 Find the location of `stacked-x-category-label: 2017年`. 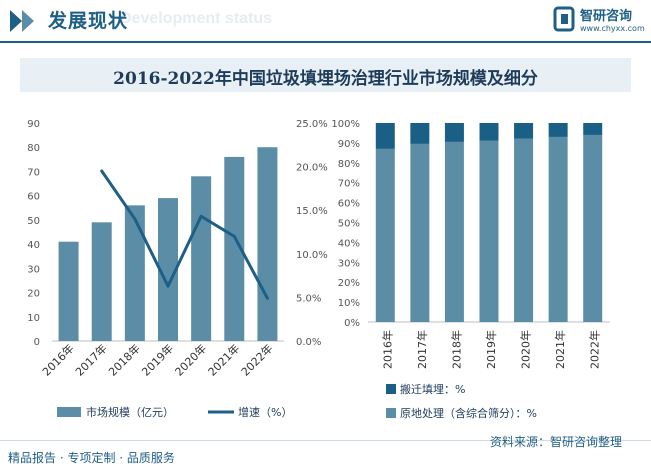

stacked-x-category-label: 2017年 is located at coordinates (422, 349).